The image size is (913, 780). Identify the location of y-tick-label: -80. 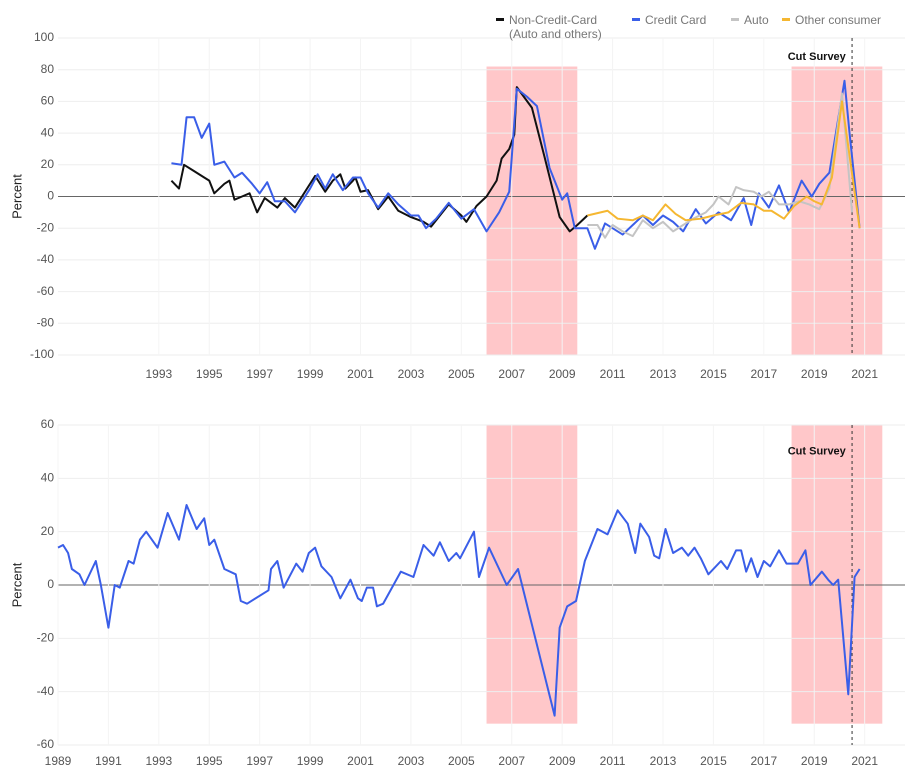
(46, 322).